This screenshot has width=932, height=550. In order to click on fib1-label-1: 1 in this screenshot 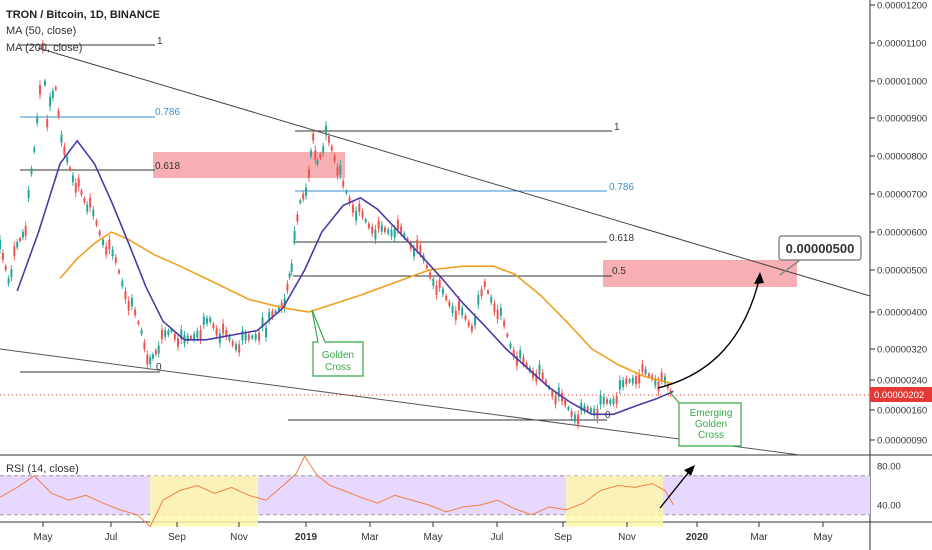, I will do `click(160, 41)`.